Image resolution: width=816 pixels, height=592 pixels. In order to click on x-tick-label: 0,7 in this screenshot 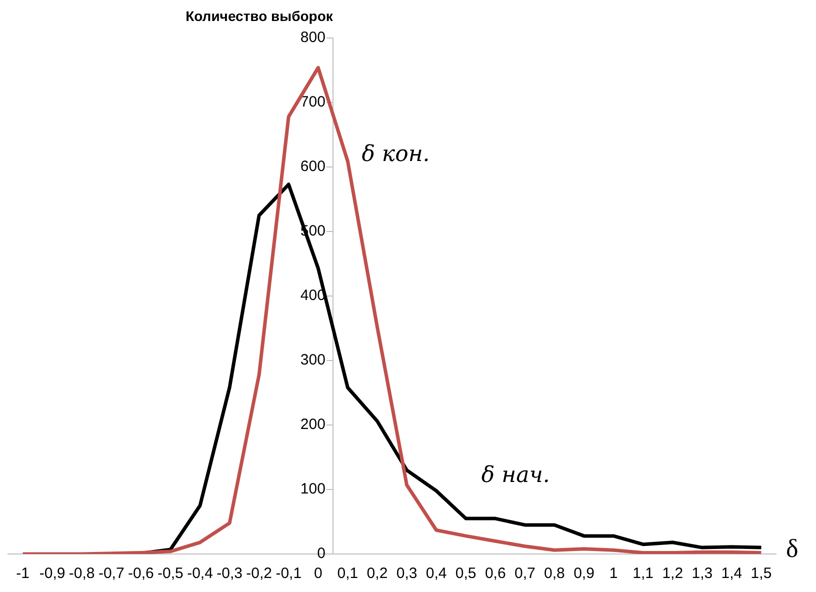, I will do `click(525, 573)`.